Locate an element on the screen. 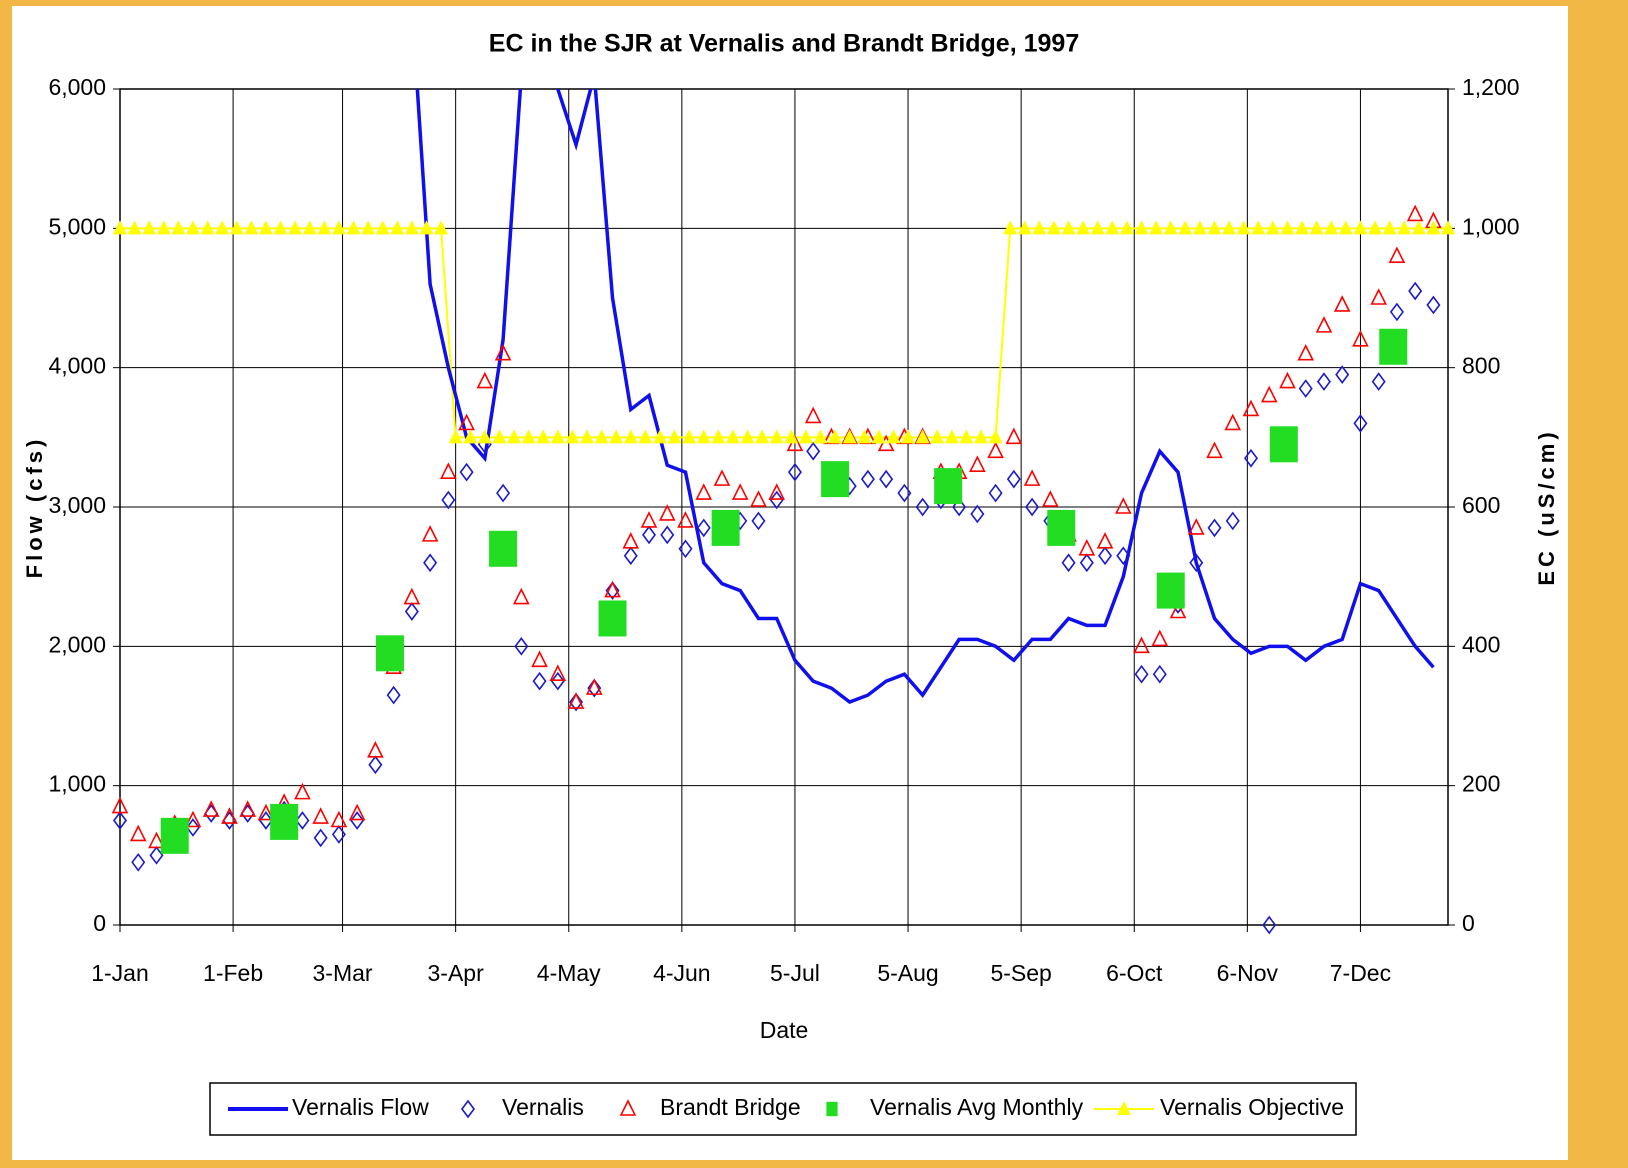 The image size is (1628, 1168). y-tick-label: 0 is located at coordinates (99, 923).